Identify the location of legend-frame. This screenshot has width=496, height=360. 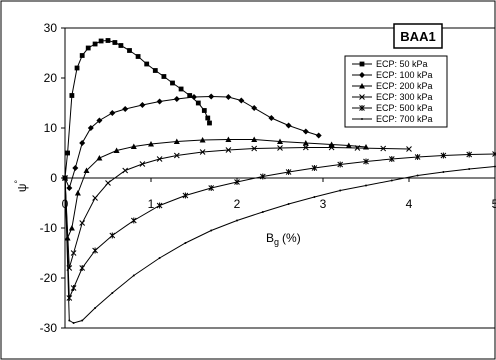
(396, 91).